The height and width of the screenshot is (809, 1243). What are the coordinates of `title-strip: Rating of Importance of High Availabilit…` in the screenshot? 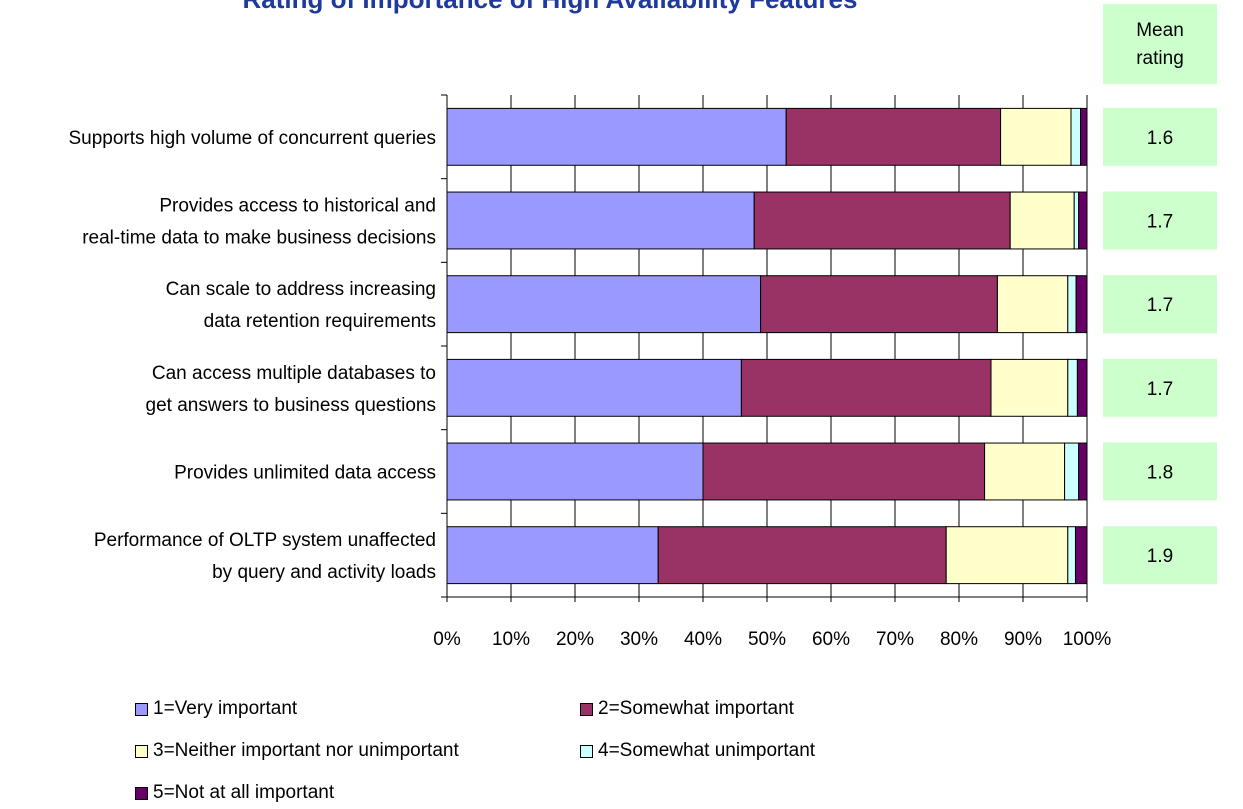 It's located at (621, 9).